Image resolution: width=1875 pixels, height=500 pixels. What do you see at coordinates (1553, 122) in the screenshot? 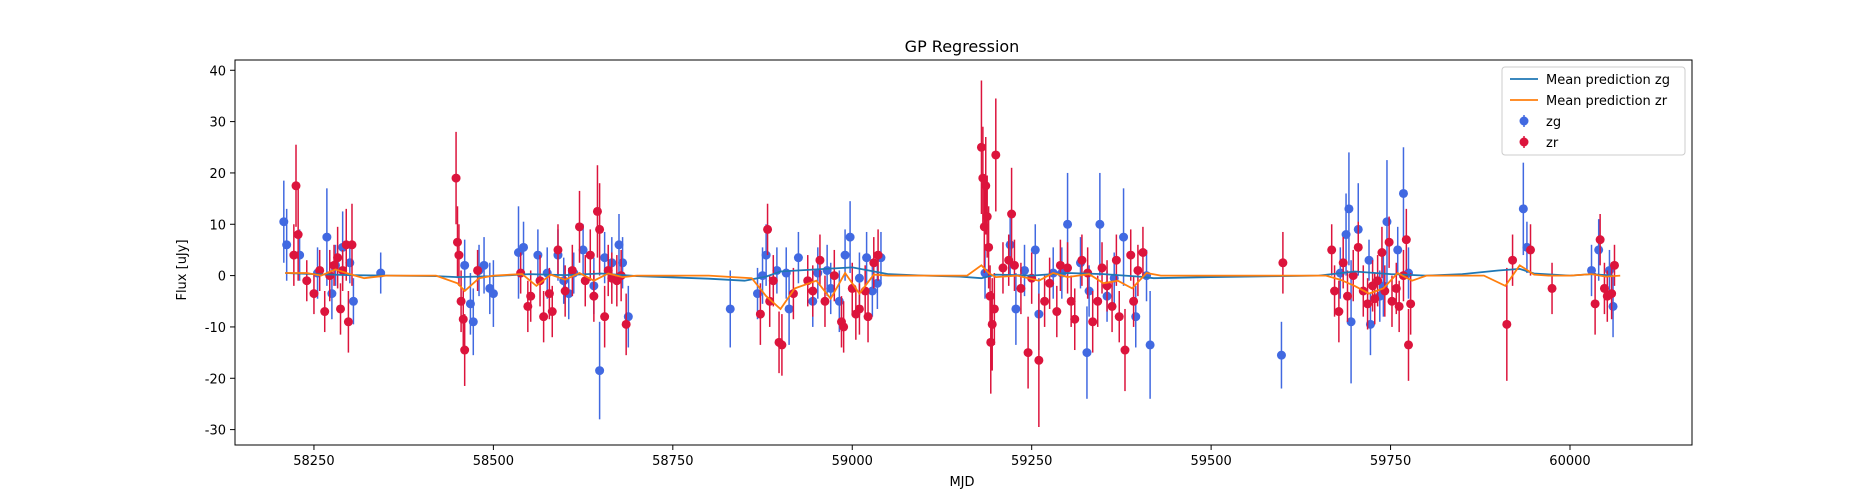
I see `legend-entry: zg` at bounding box center [1553, 122].